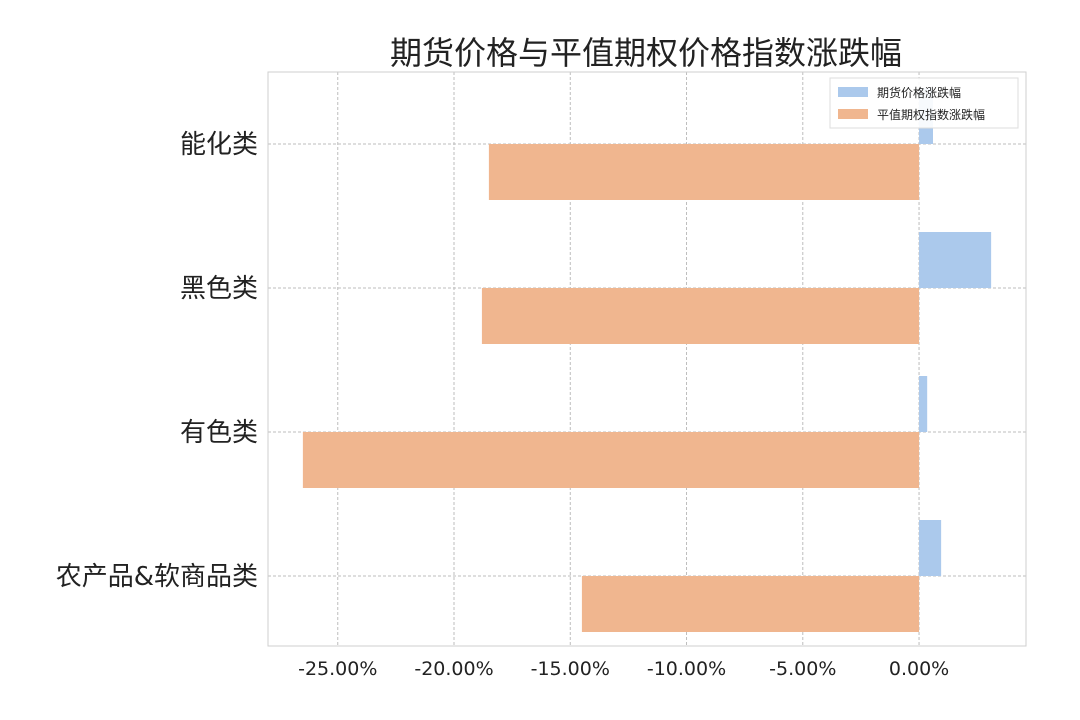  Describe the element at coordinates (919, 92) in the screenshot. I see `legend-label-futures: 期货价格涨跌幅` at that location.